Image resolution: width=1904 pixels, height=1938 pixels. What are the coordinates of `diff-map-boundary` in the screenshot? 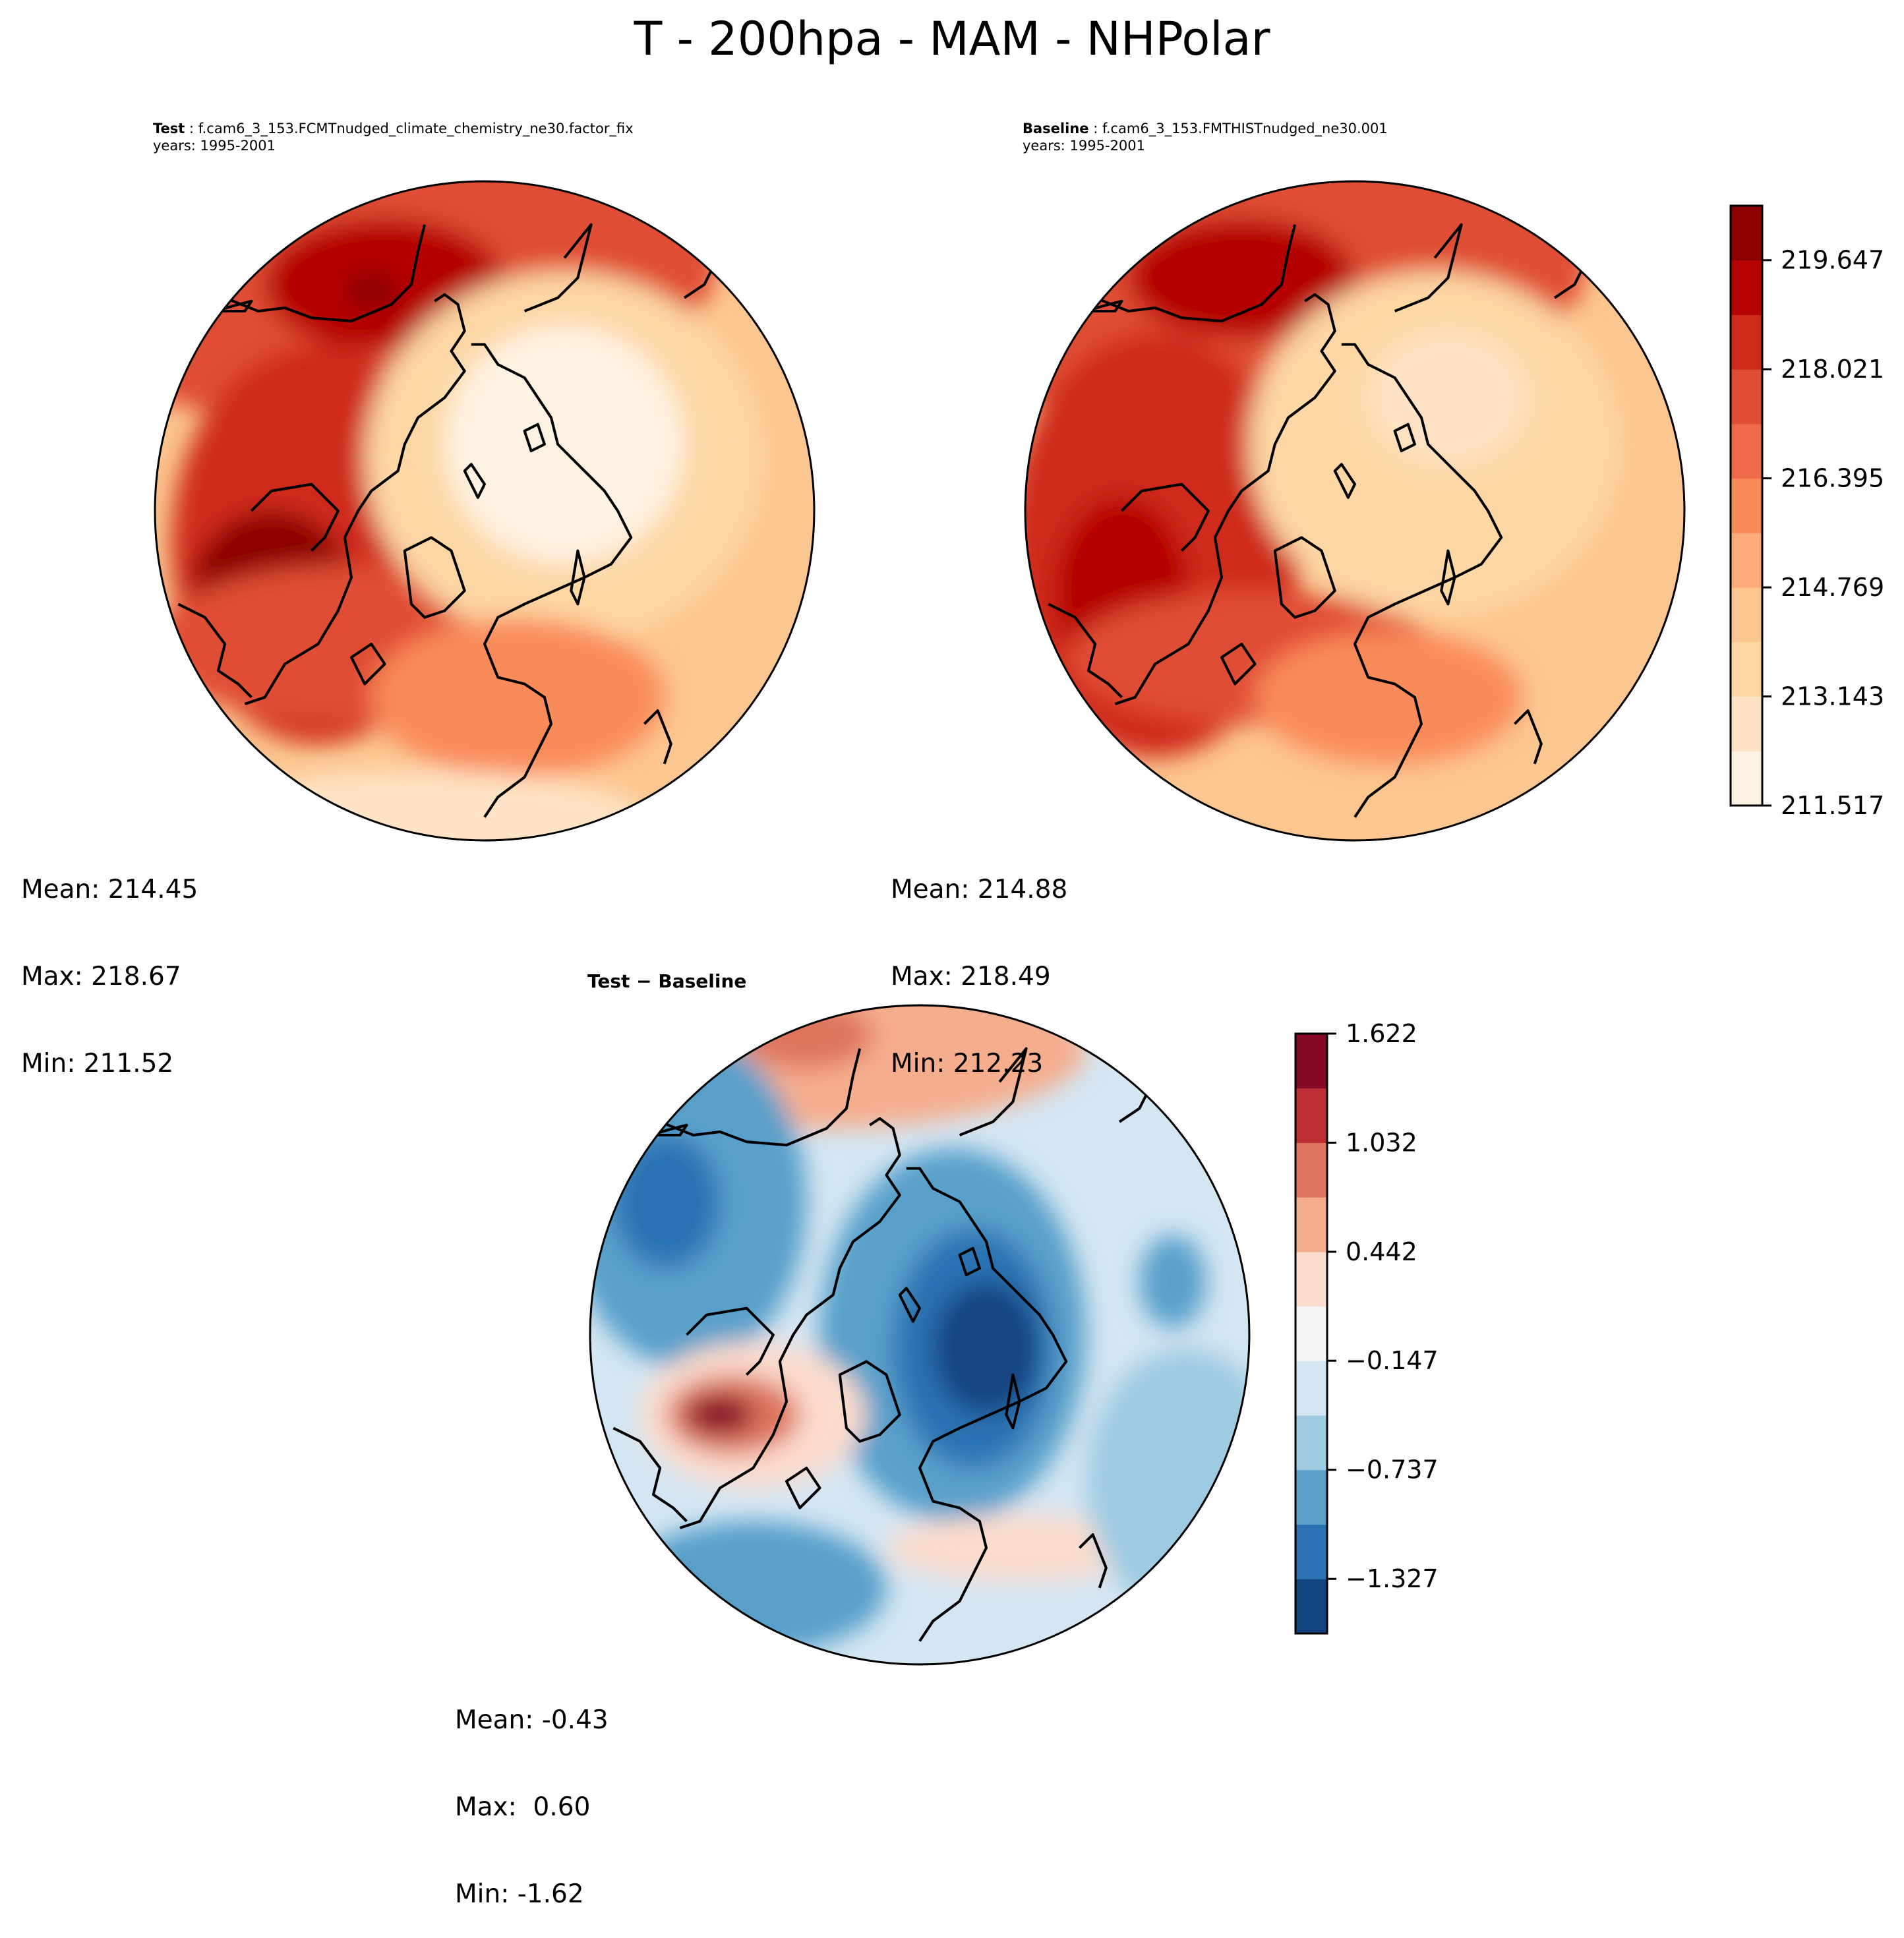 It's located at (920, 1335).